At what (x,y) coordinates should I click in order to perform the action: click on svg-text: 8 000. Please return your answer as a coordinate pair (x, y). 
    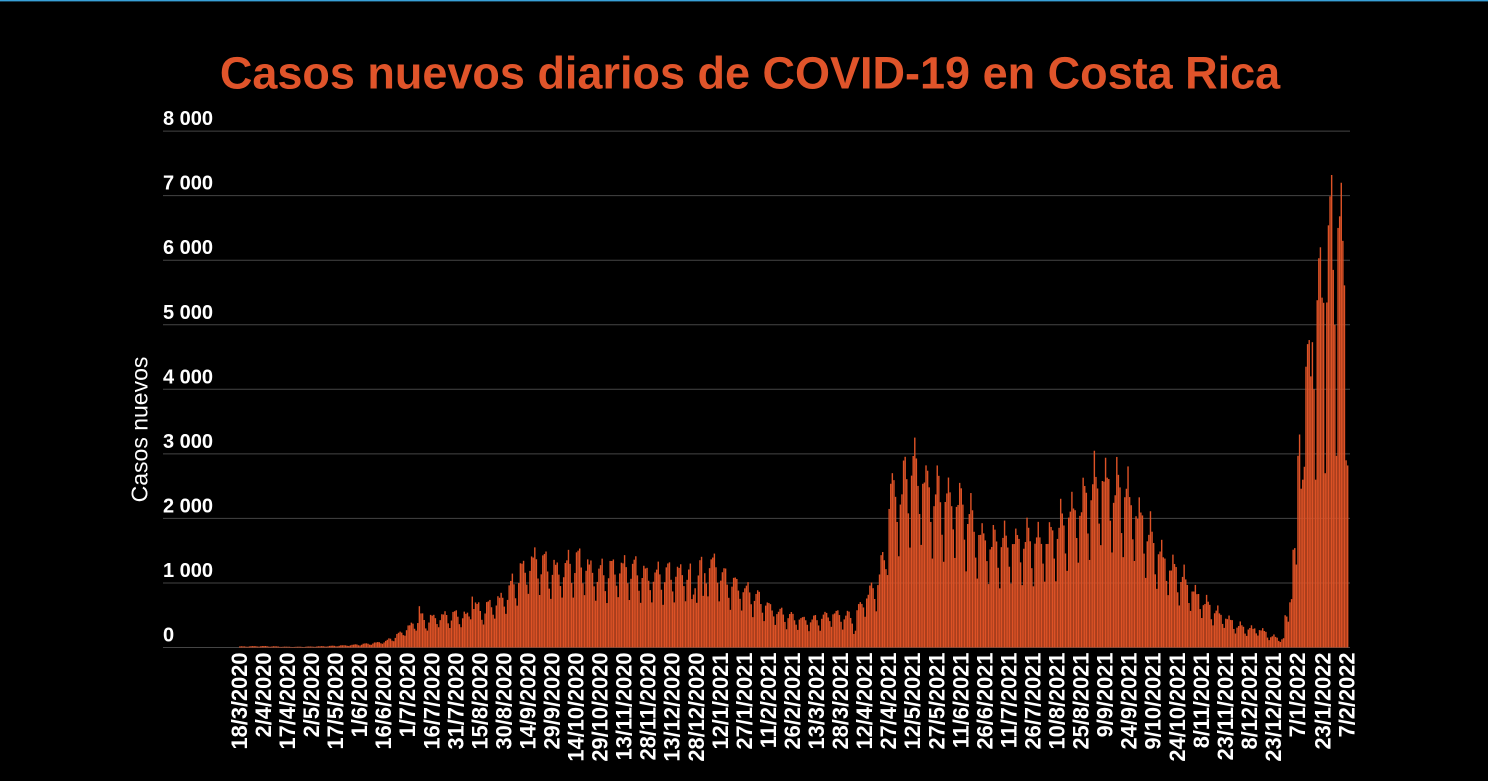
    Looking at the image, I should click on (188, 119).